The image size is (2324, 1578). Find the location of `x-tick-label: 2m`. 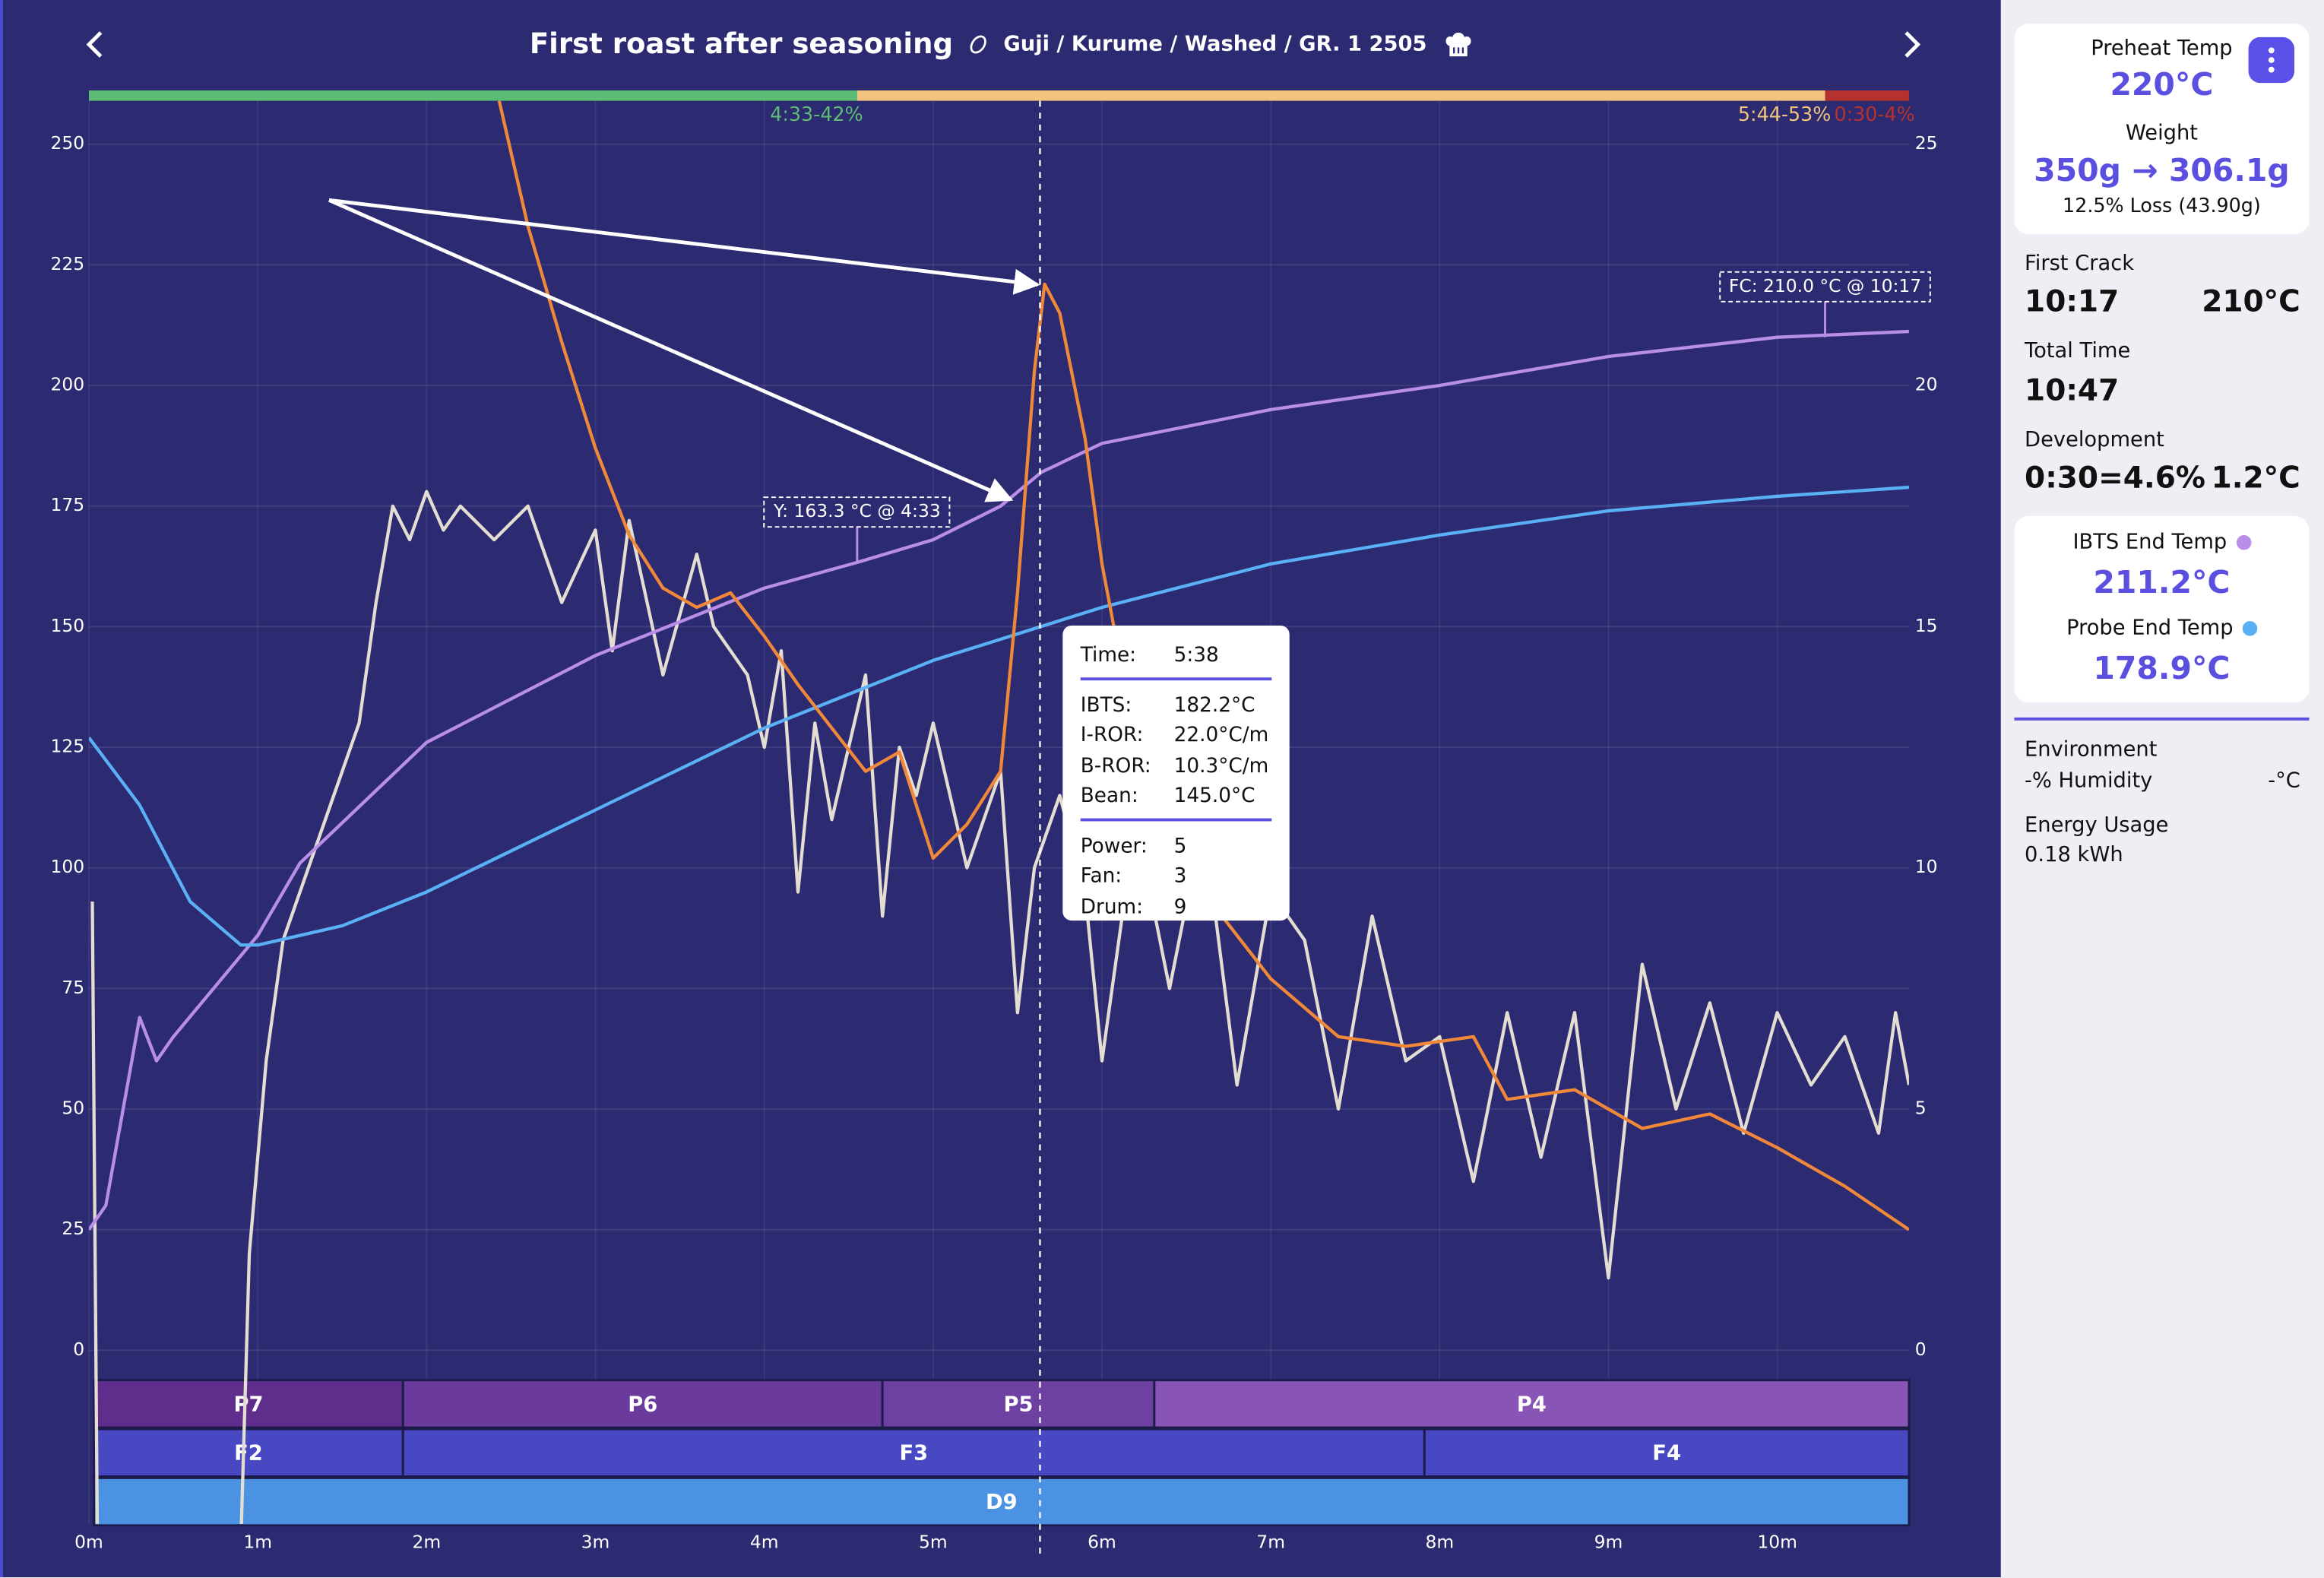

x-tick-label: 2m is located at coordinates (427, 1542).